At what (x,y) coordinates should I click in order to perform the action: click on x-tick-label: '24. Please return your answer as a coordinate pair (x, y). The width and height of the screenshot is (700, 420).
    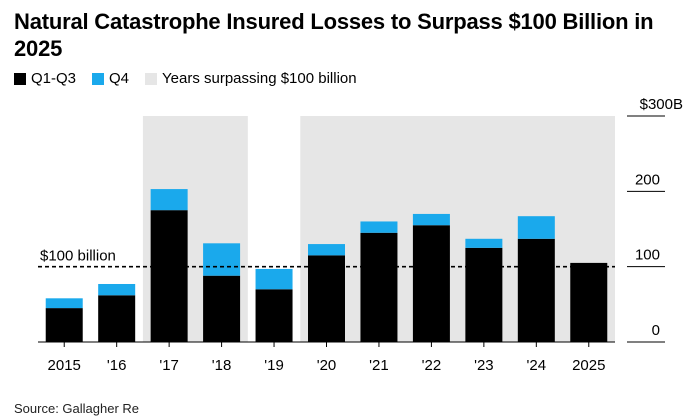
    Looking at the image, I should click on (537, 365).